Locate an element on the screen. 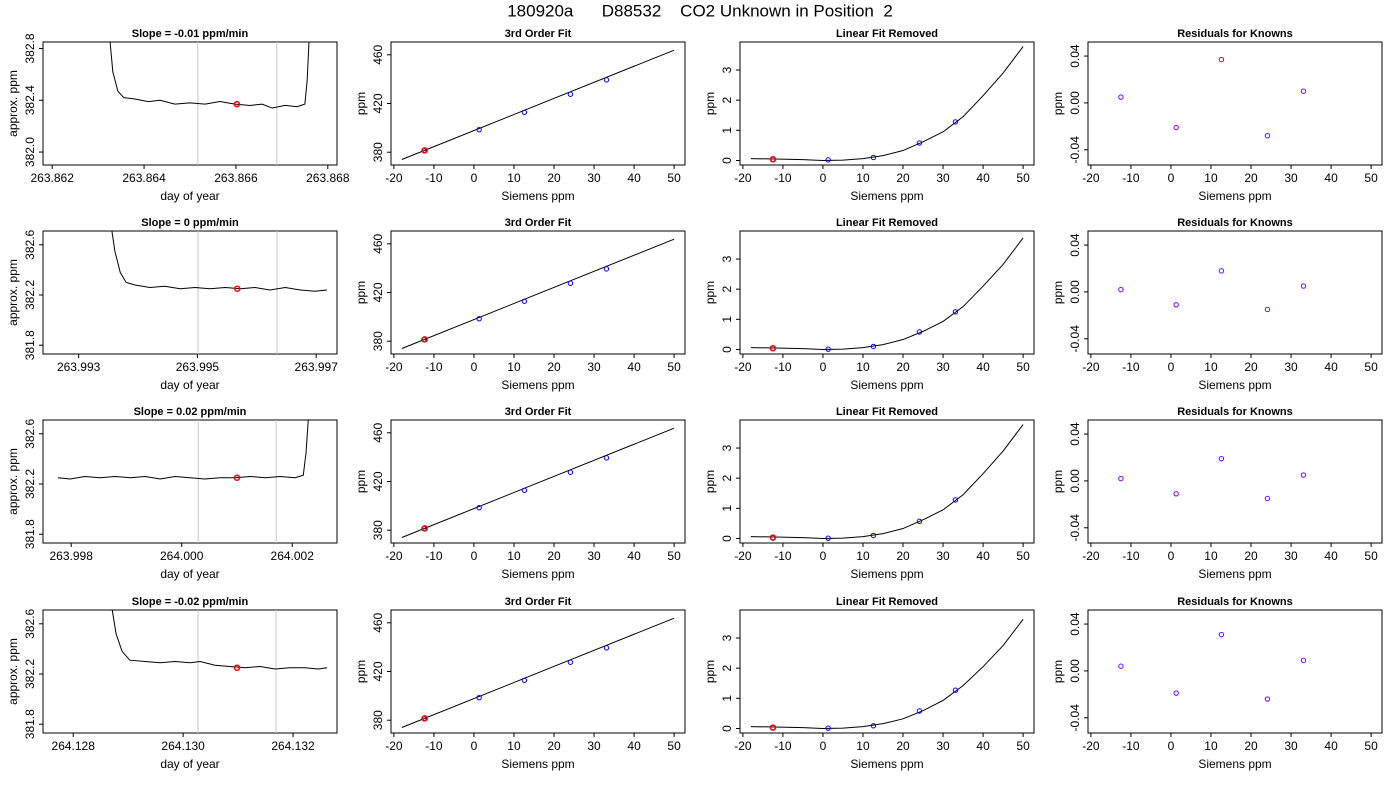  panel-title: 3rd Order Fit is located at coordinates (538, 223).